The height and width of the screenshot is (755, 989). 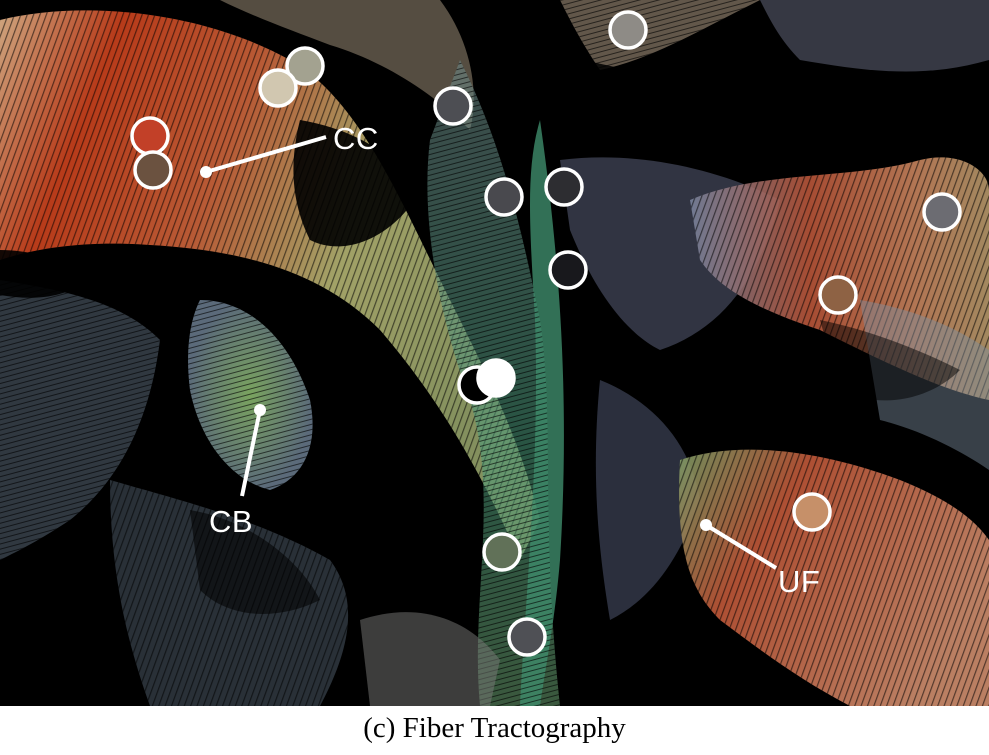 I want to click on label-uf: UF, so click(x=799, y=581).